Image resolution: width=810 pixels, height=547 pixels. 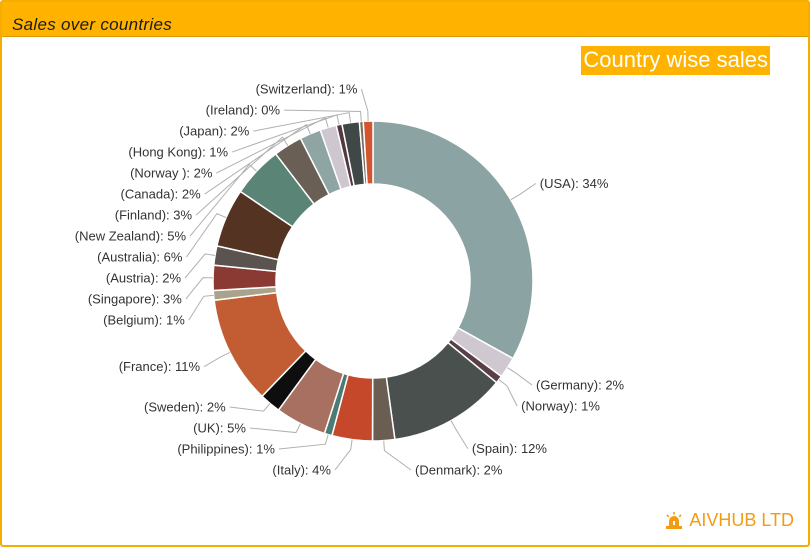 I want to click on label-belgium: (Belgium): 1%, so click(x=144, y=320).